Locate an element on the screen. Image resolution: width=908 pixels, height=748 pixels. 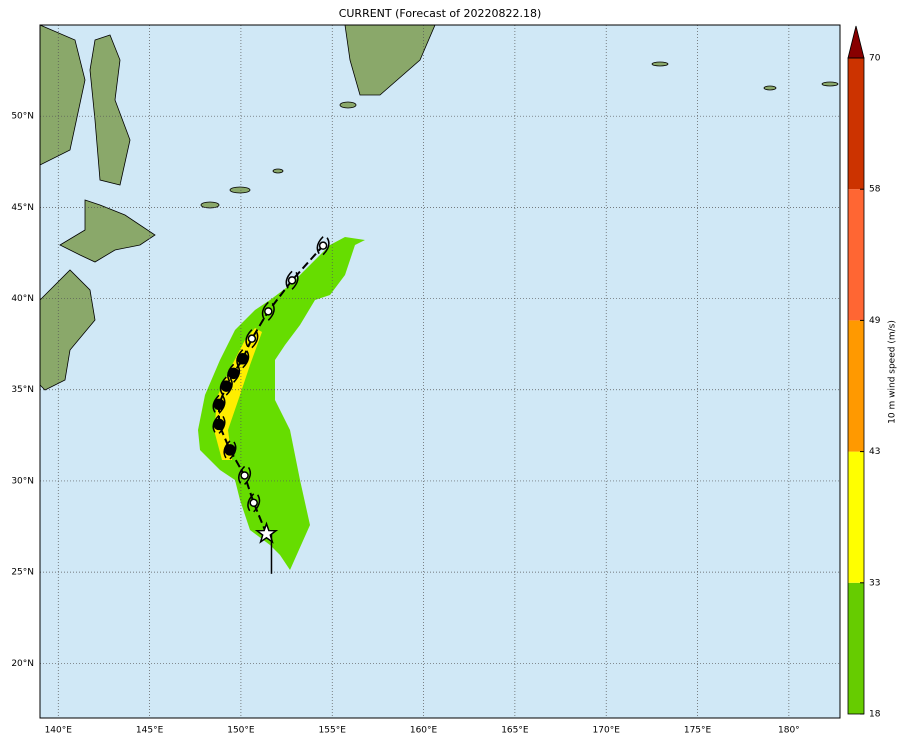
colorbar-tick-label: 43 is located at coordinates (874, 452).